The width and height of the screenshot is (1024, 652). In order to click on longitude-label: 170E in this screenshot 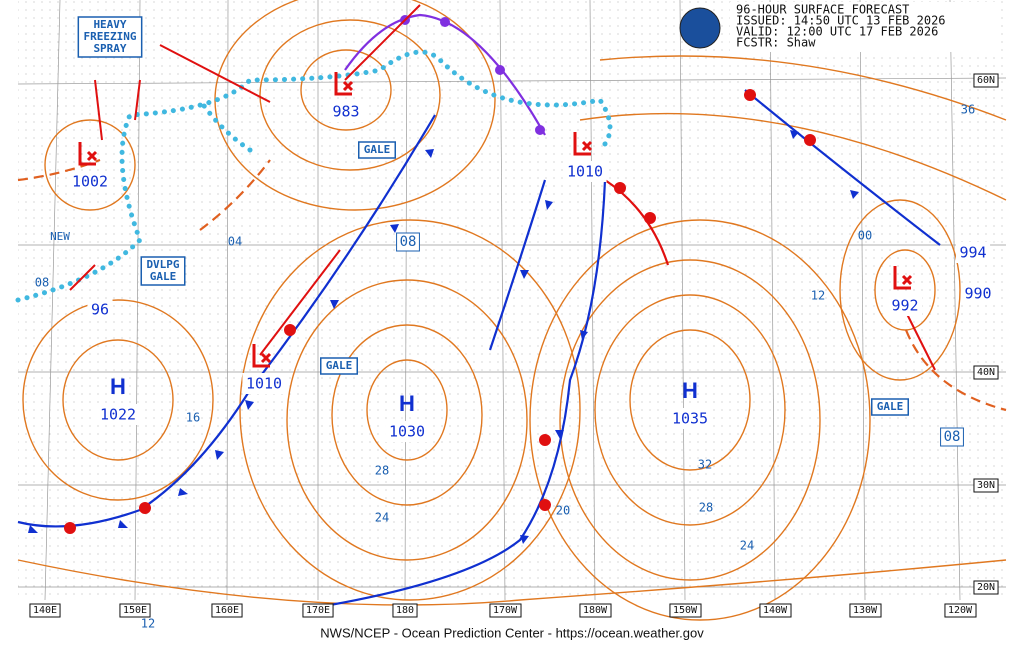, I will do `click(318, 610)`.